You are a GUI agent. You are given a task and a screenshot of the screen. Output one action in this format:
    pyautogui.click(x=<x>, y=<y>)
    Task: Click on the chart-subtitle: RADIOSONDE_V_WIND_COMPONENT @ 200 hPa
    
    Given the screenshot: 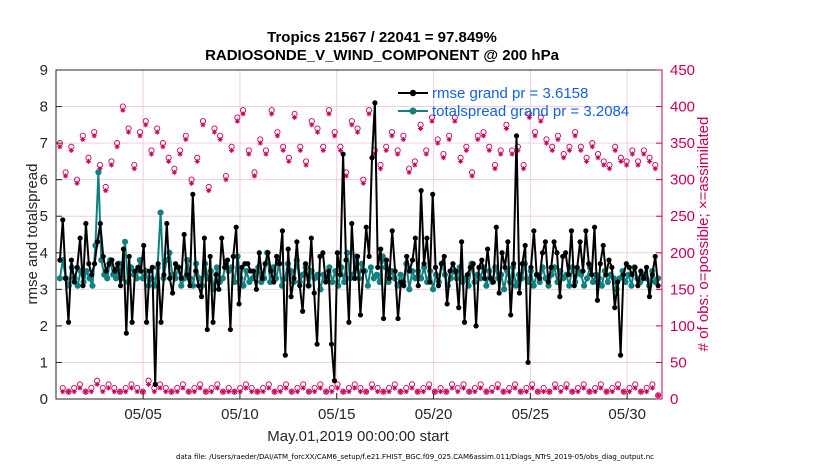 What is the action you would take?
    pyautogui.click(x=382, y=55)
    